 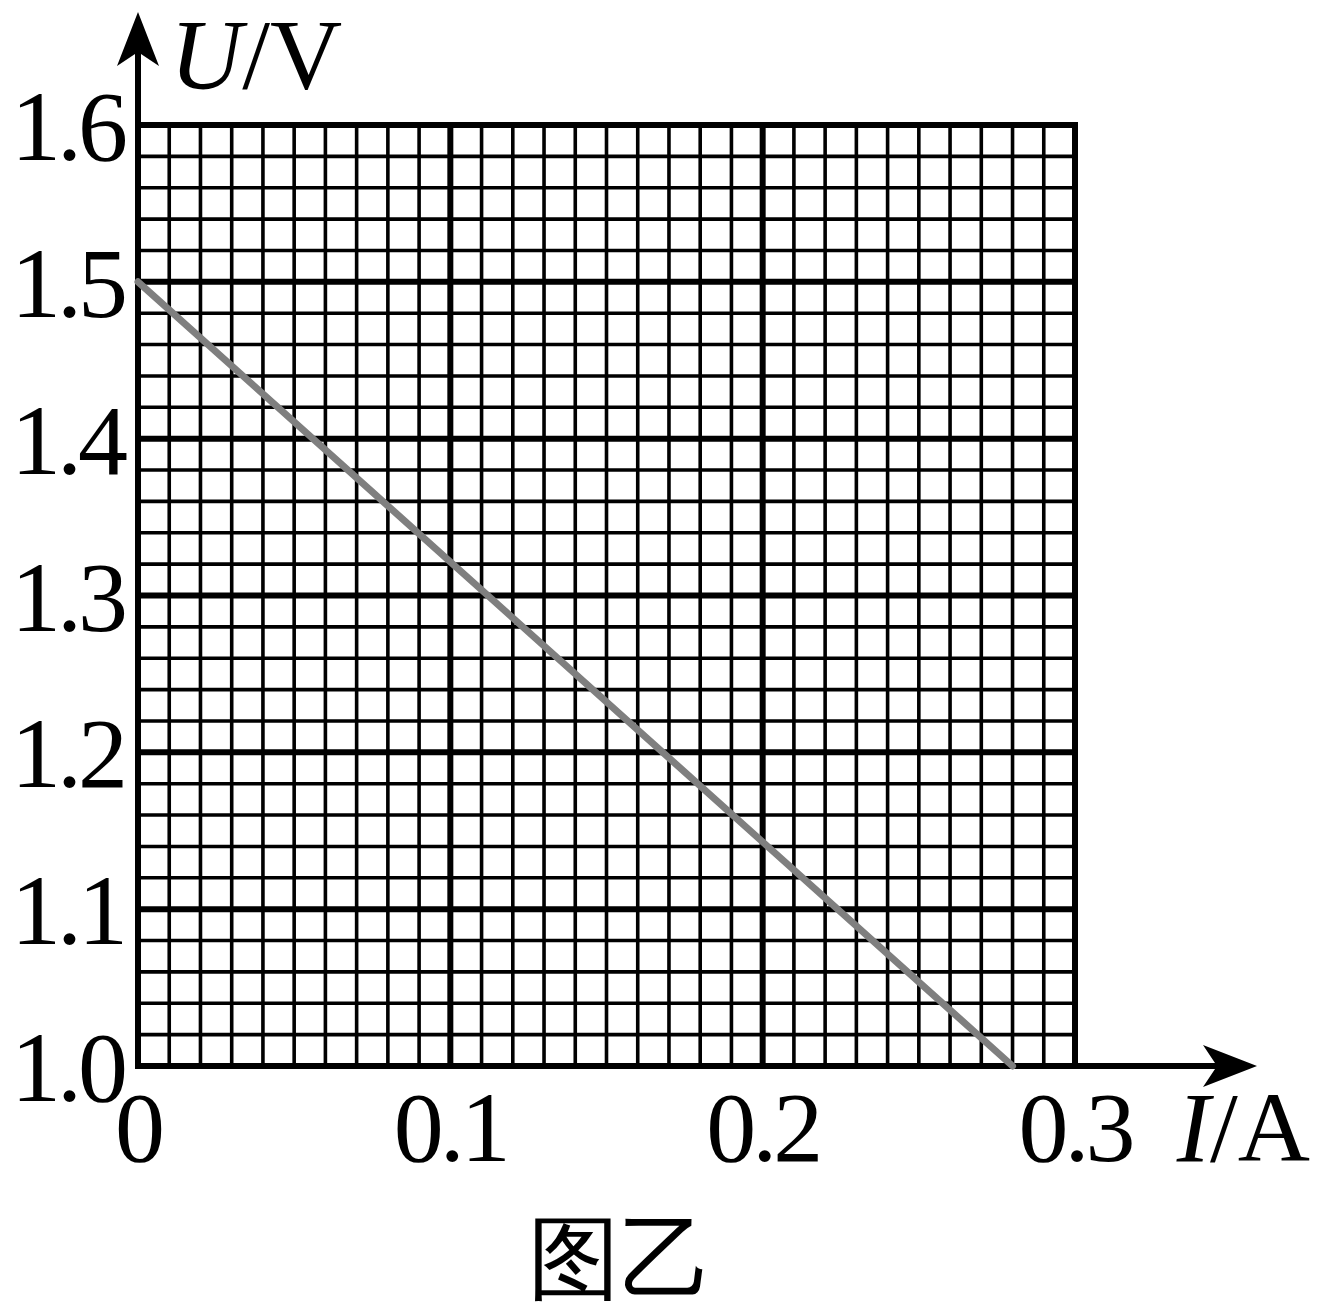 What do you see at coordinates (620, 1259) in the screenshot?
I see `caption: 图乙` at bounding box center [620, 1259].